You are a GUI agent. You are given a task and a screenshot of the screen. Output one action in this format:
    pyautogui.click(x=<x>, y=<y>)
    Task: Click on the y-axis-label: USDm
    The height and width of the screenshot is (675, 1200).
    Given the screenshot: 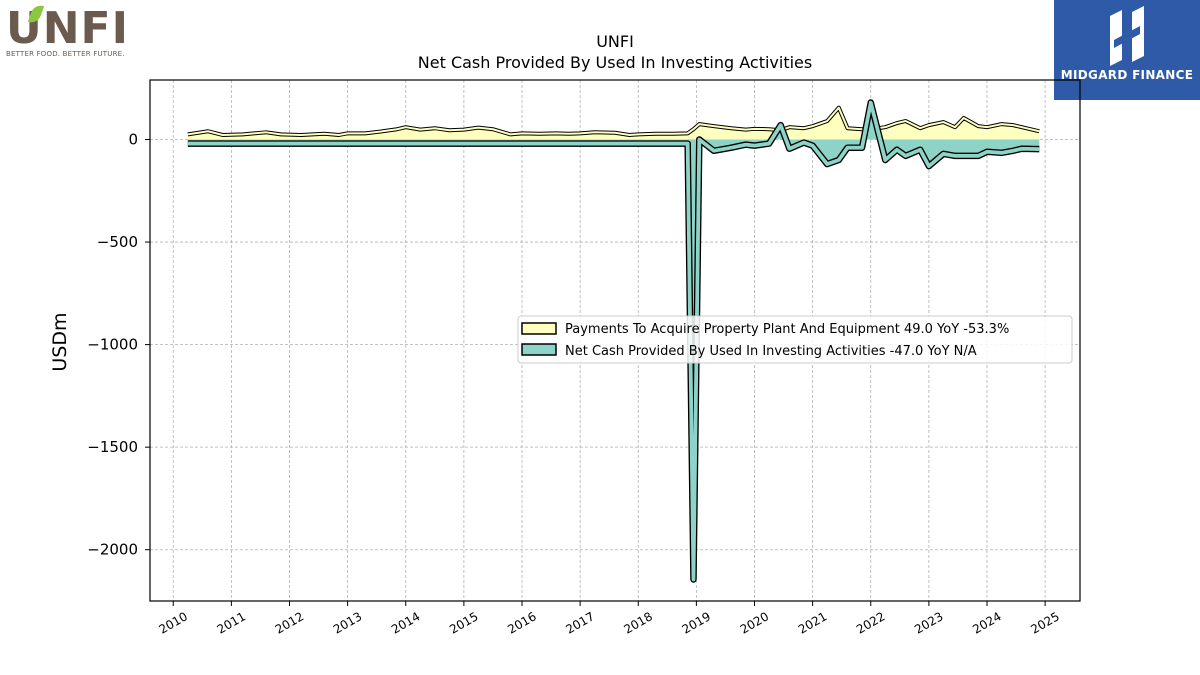 What is the action you would take?
    pyautogui.click(x=60, y=341)
    